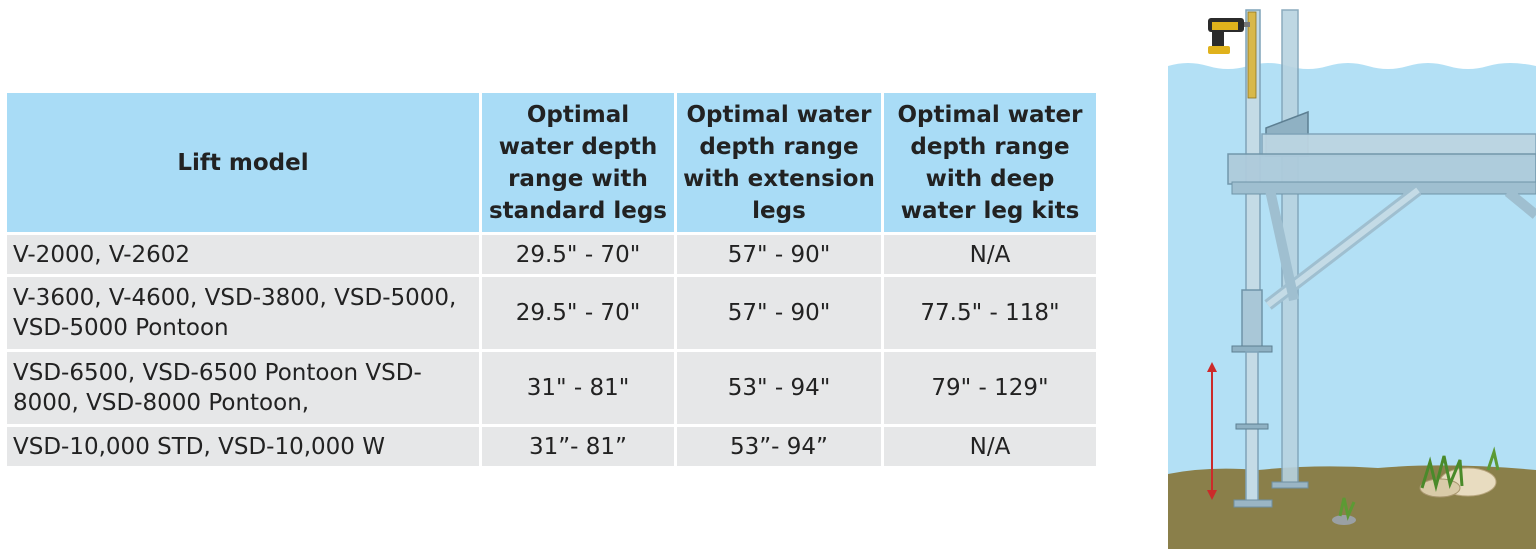 Image resolution: width=1536 pixels, height=549 pixels. I want to click on deep-depth-cell: 79" - 129", so click(990, 388).